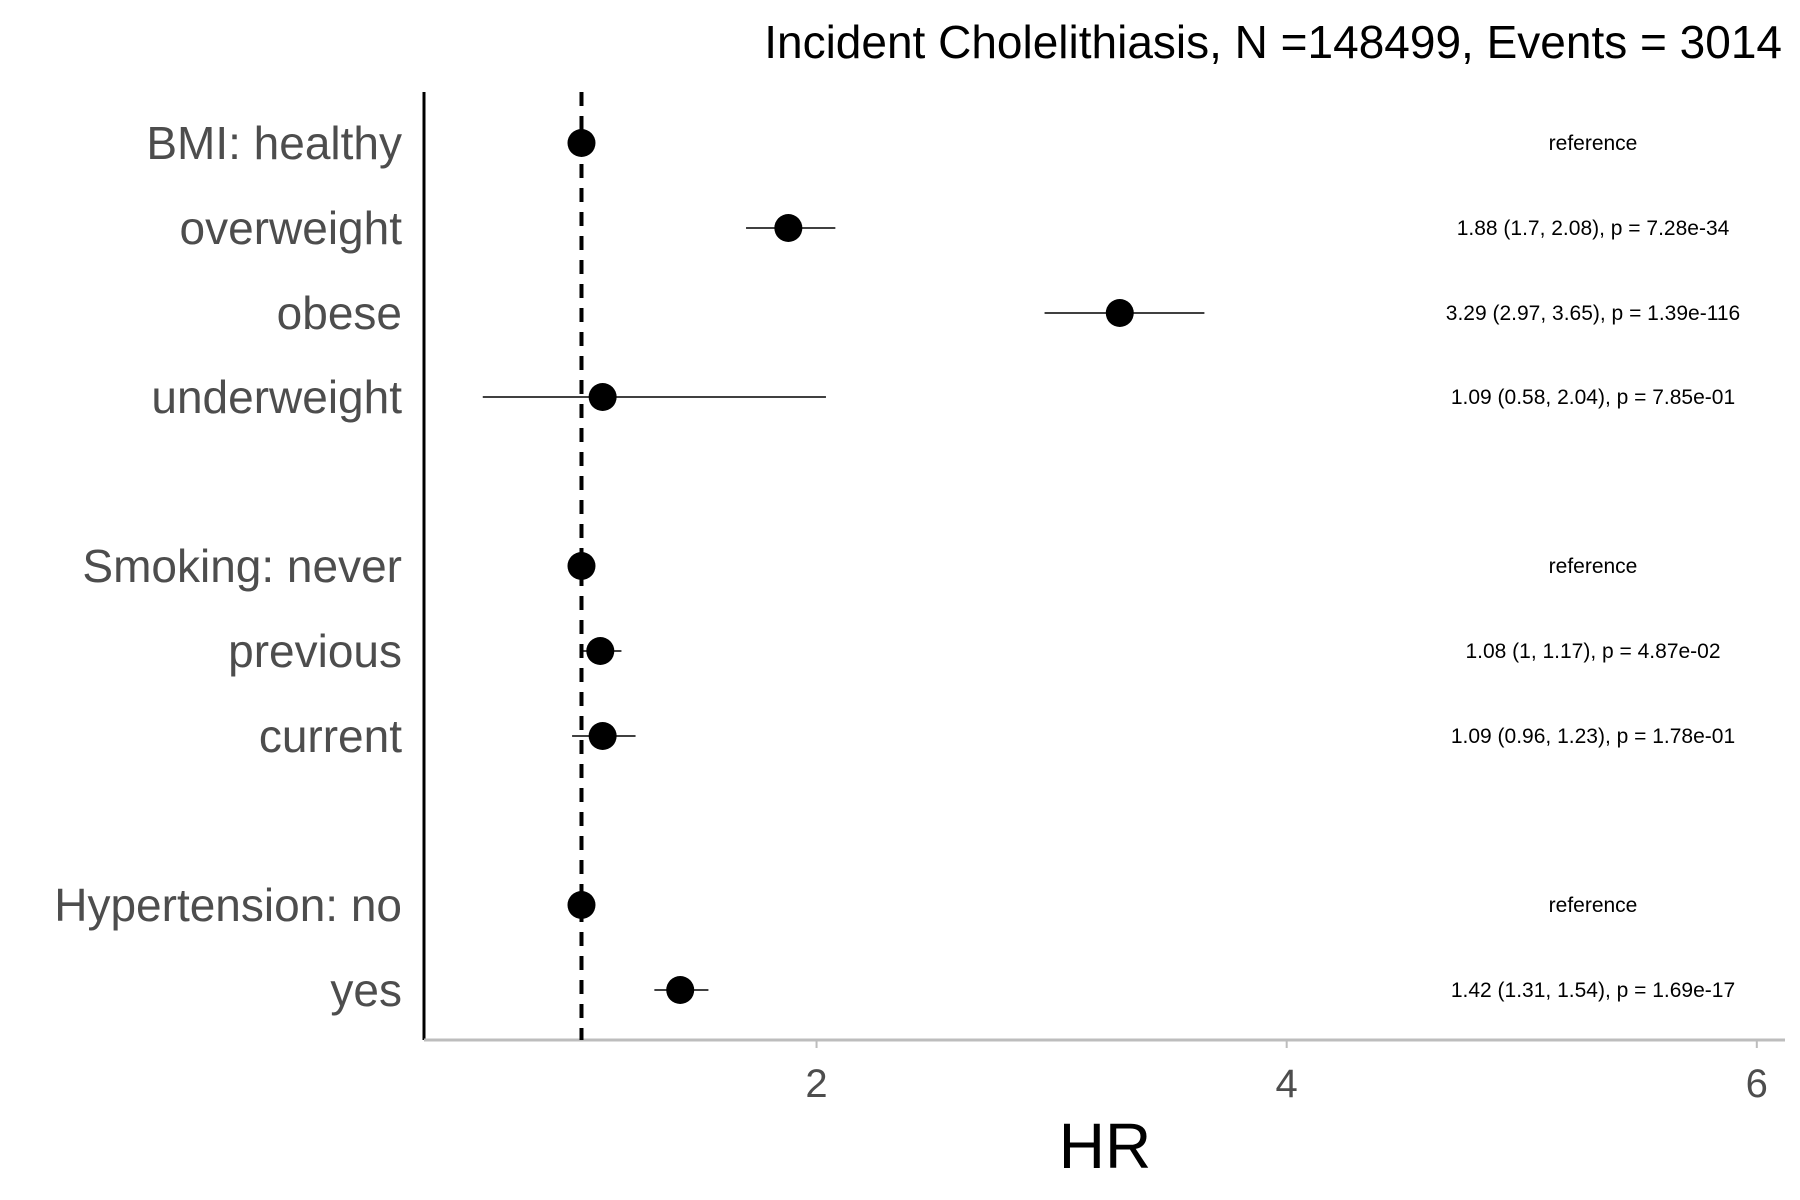 This screenshot has width=1800, height=1200. Describe the element at coordinates (859, 566) in the screenshot. I see `forest-row: Smoking: never reference` at that location.